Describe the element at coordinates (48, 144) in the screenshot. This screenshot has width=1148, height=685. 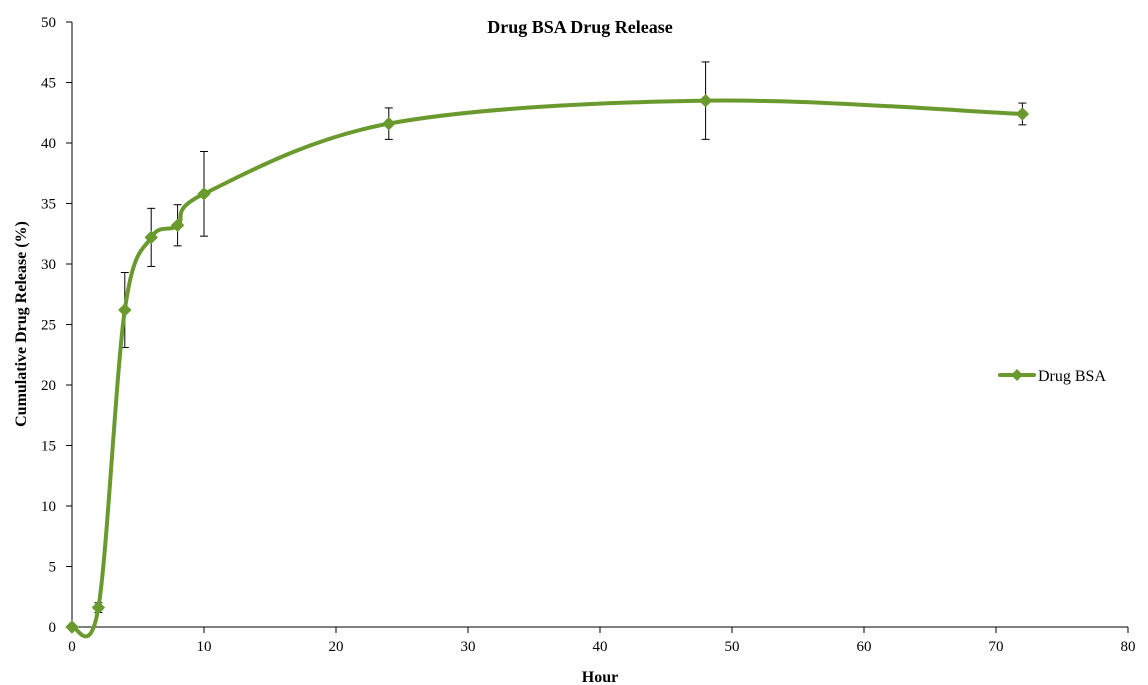
I see `y-tick-label: 40` at that location.